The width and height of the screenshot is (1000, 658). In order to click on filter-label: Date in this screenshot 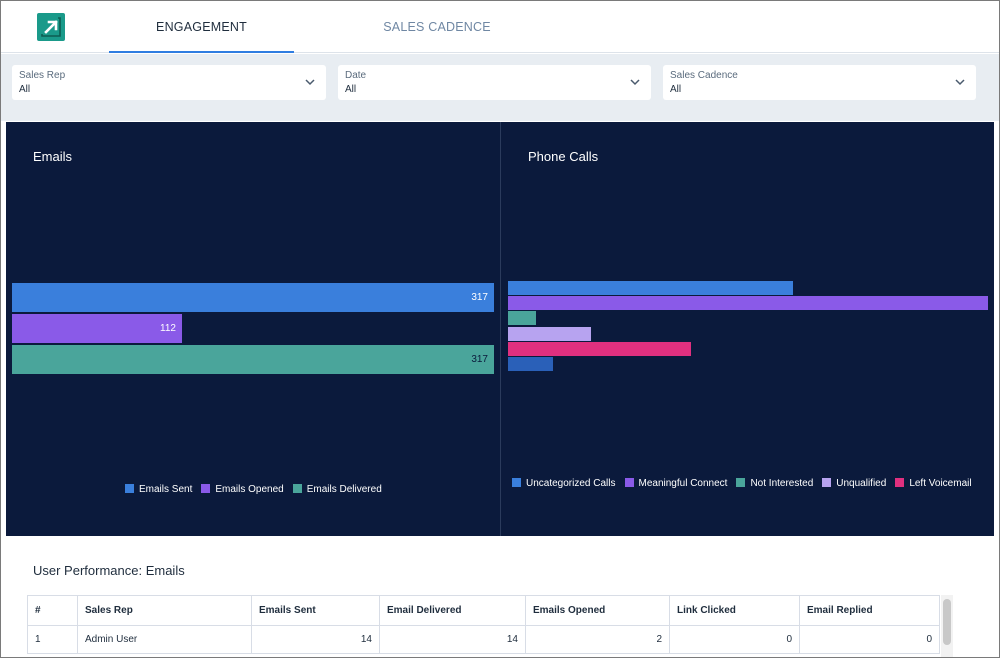, I will do `click(356, 75)`.